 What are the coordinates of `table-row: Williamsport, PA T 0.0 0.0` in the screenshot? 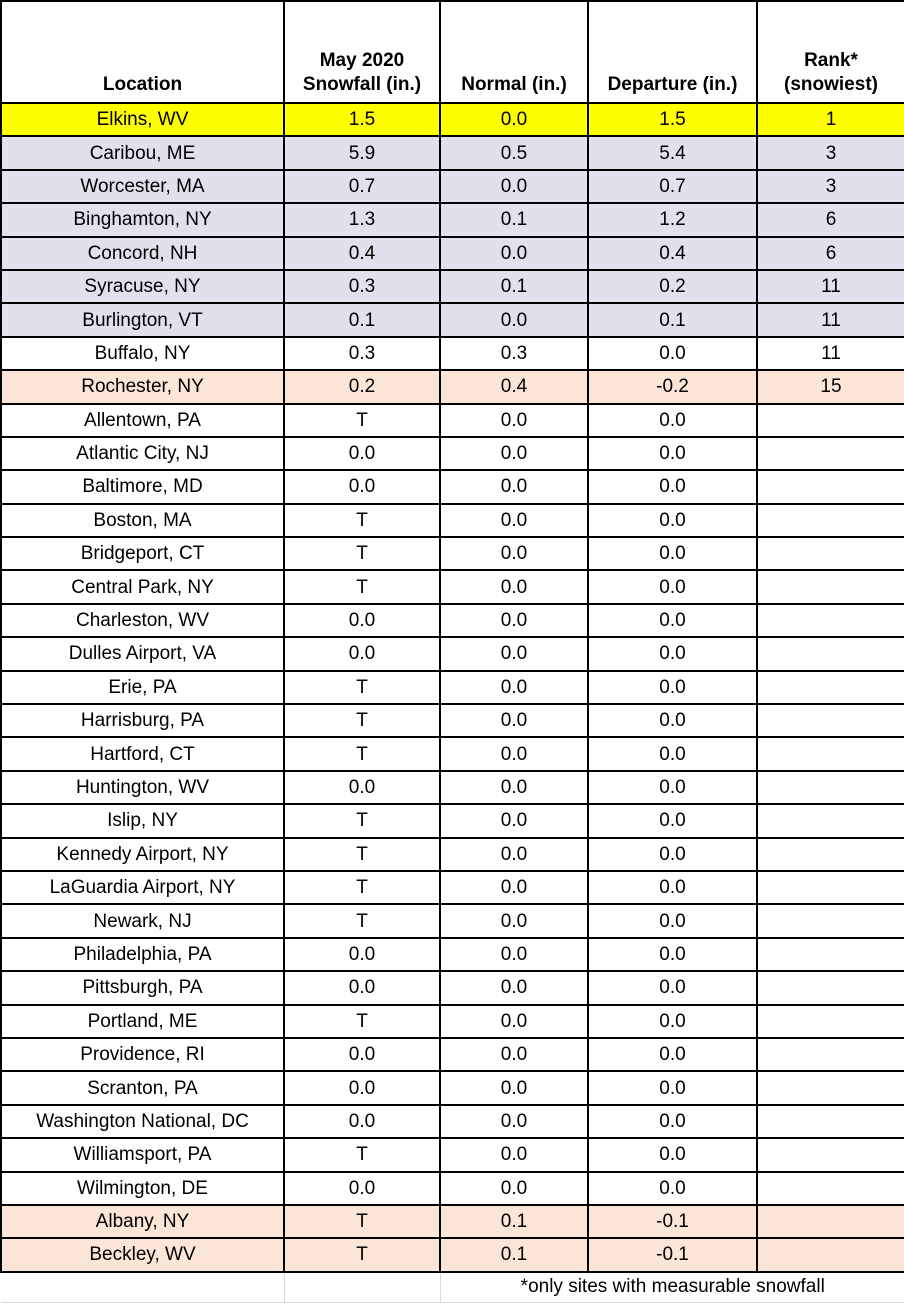 It's located at (452, 1155).